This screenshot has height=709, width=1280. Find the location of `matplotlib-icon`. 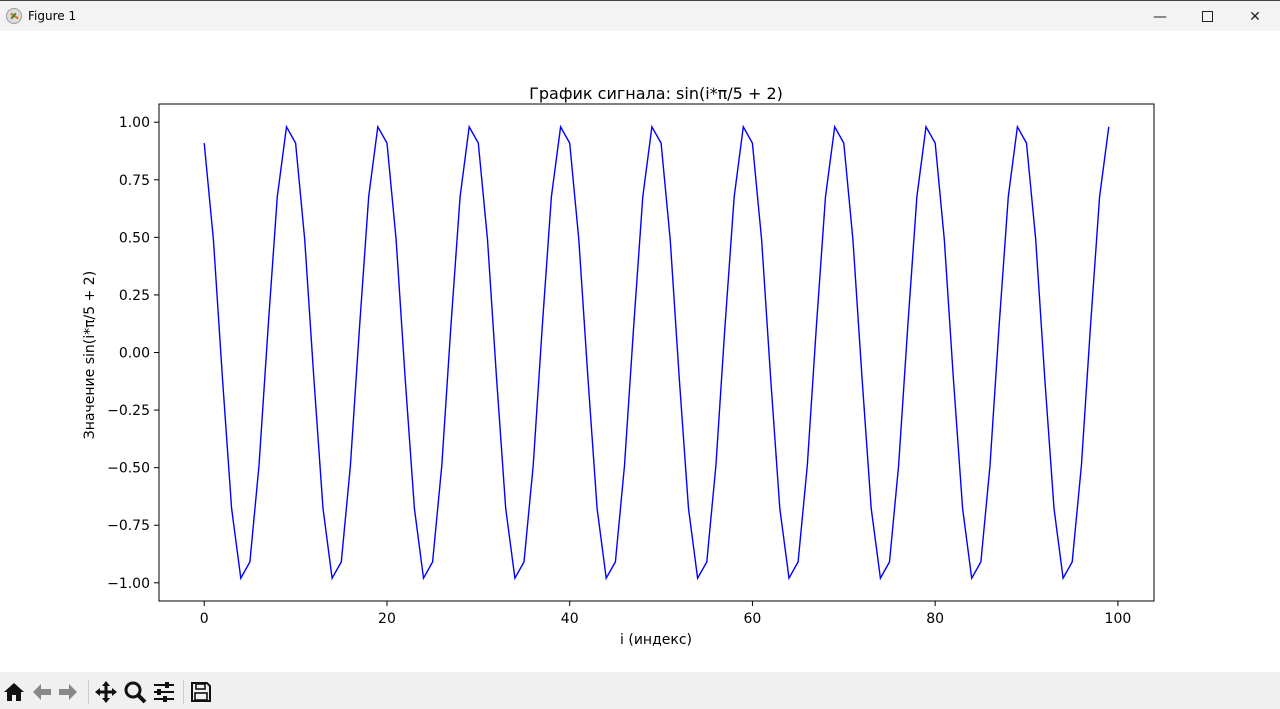

matplotlib-icon is located at coordinates (14, 16).